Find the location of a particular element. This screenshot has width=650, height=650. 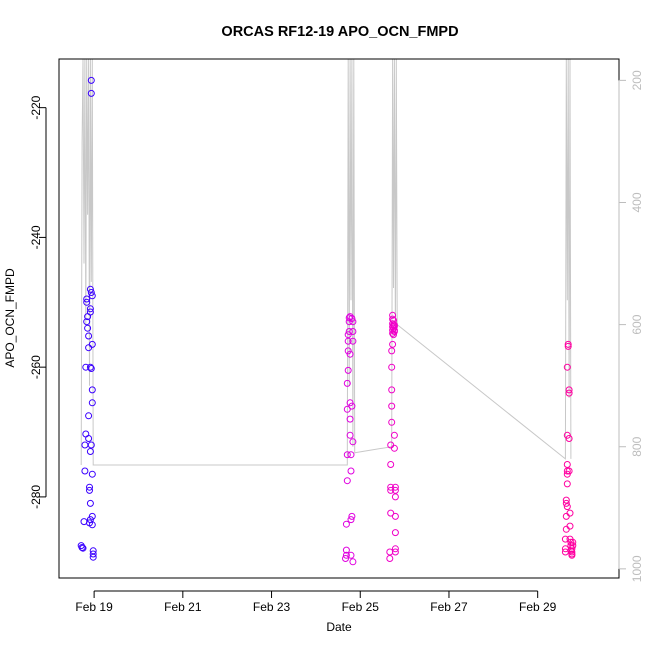

y2-tick-label: 1000 is located at coordinates (637, 568).